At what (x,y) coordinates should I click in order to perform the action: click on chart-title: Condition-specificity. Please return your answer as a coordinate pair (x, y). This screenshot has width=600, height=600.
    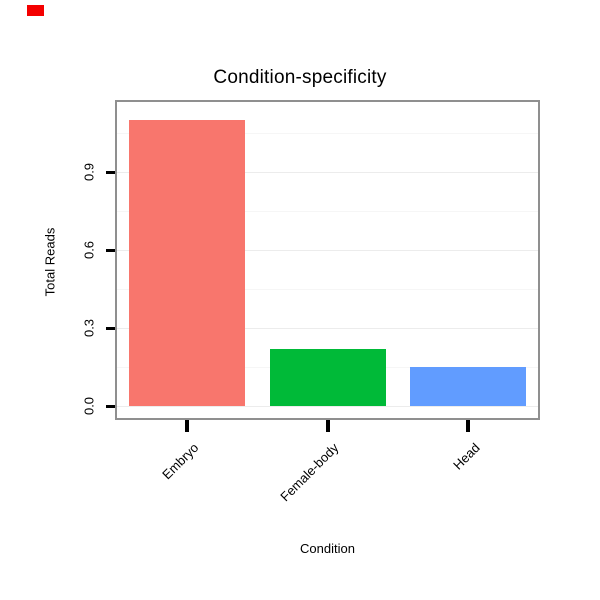
    Looking at the image, I should click on (300, 77).